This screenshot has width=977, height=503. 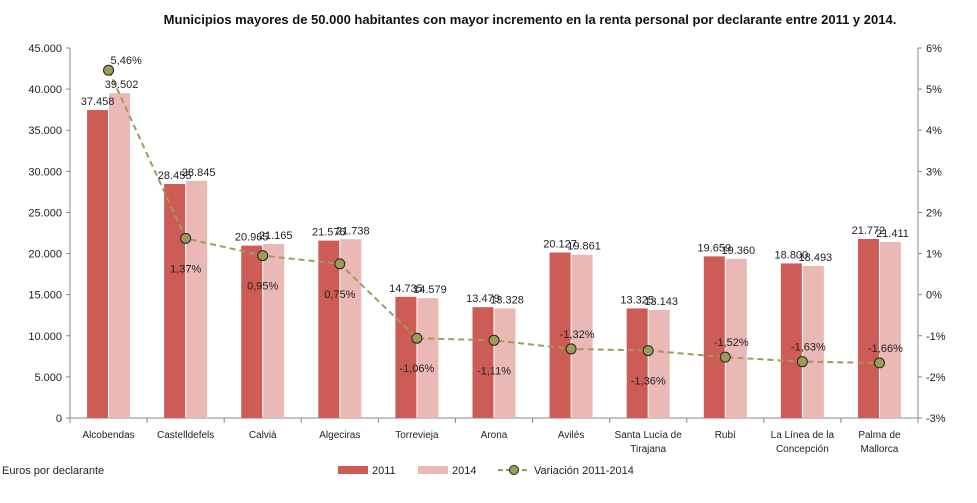 I want to click on category-label: Avilés, so click(x=571, y=435).